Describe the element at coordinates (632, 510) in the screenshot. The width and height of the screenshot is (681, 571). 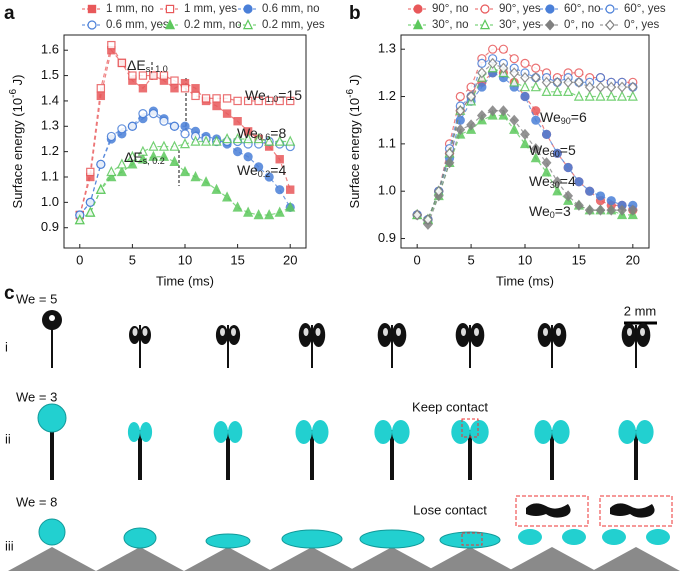
I see `zoom-blob` at that location.